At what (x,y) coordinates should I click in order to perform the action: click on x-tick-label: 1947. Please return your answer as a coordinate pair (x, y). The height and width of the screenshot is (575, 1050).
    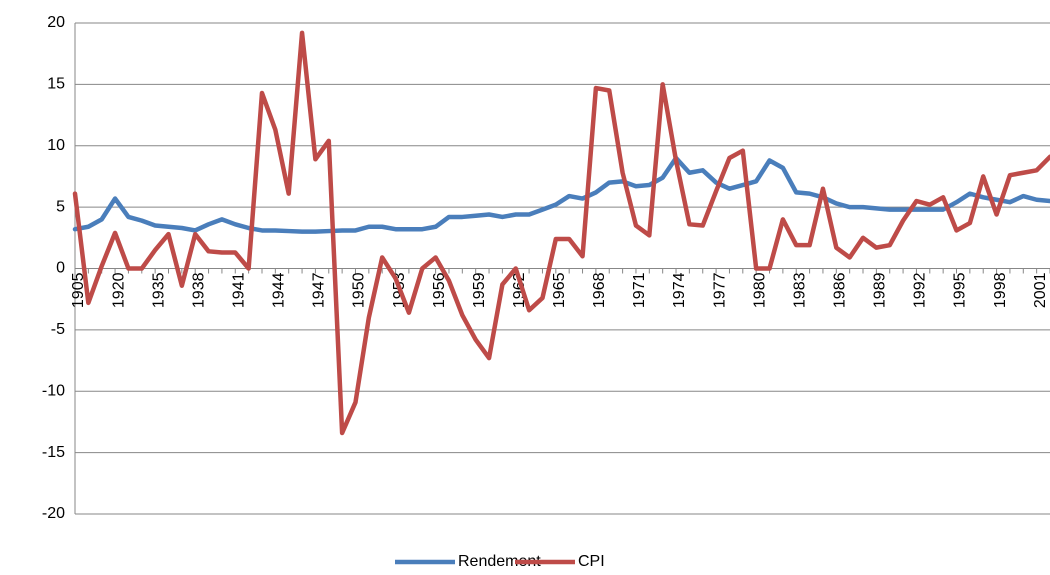
    Looking at the image, I should click on (319, 290).